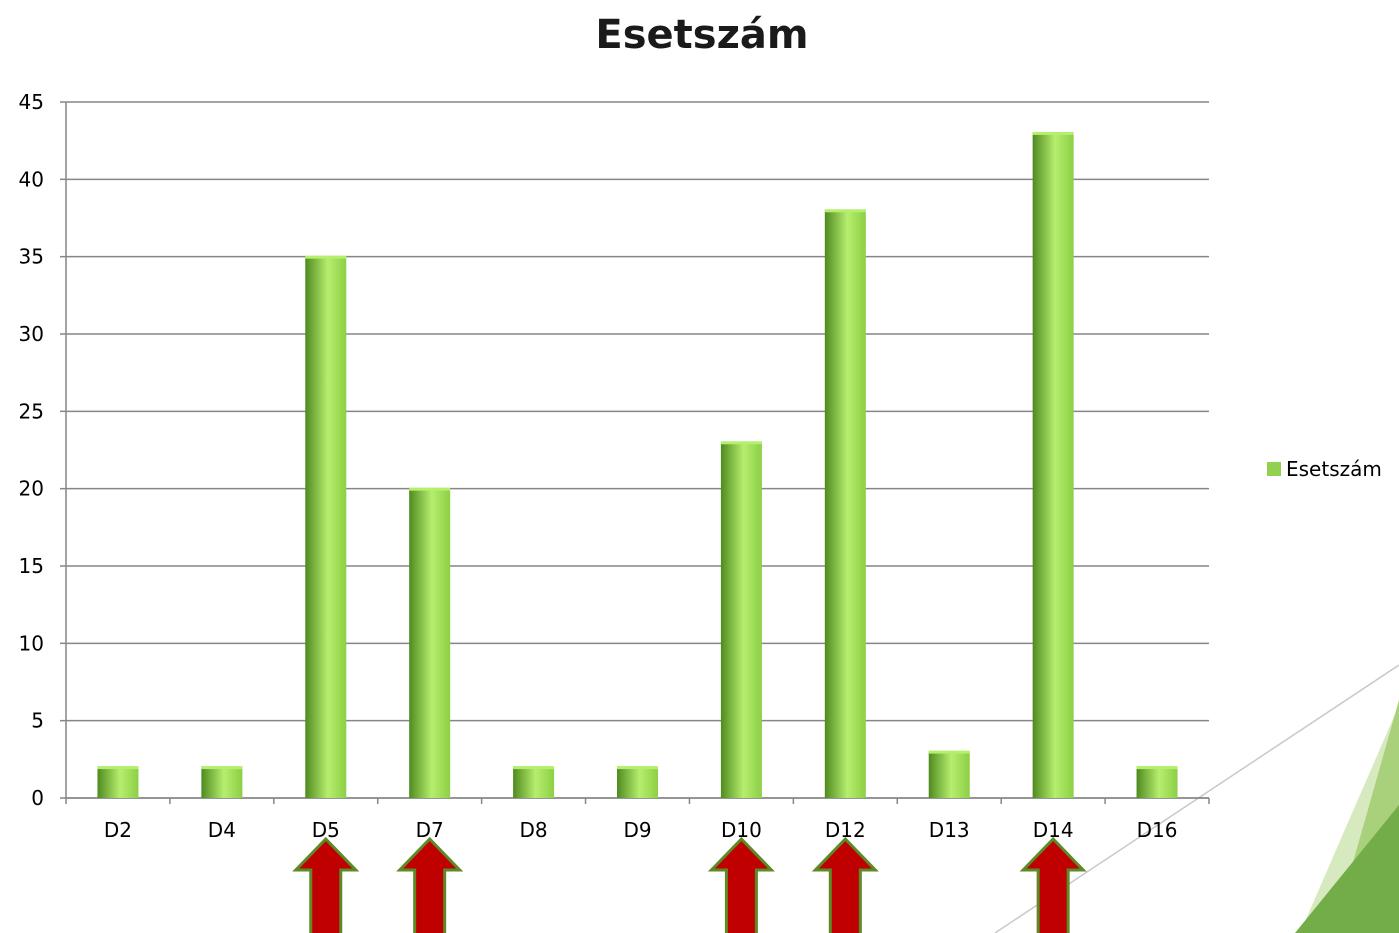 The width and height of the screenshot is (1399, 933). What do you see at coordinates (31, 643) in the screenshot?
I see `y-tick-label: 10` at bounding box center [31, 643].